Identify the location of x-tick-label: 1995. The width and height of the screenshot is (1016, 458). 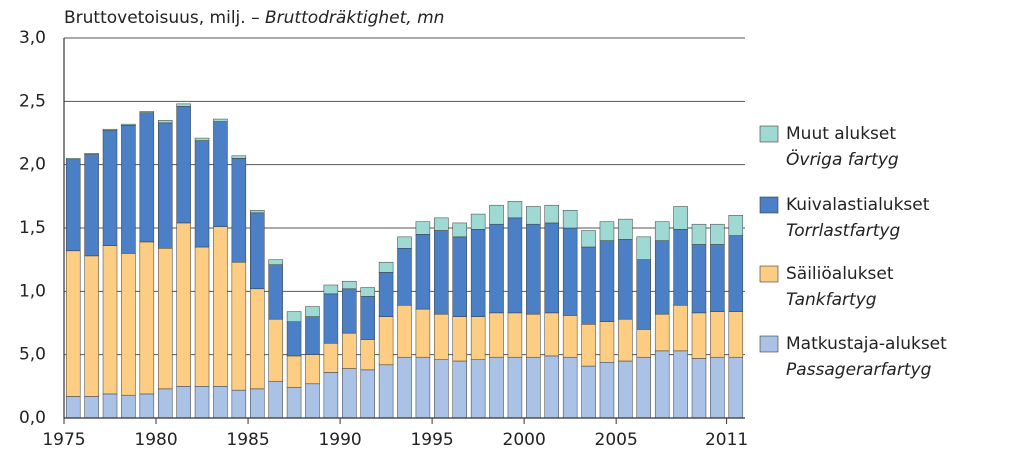
(431, 440).